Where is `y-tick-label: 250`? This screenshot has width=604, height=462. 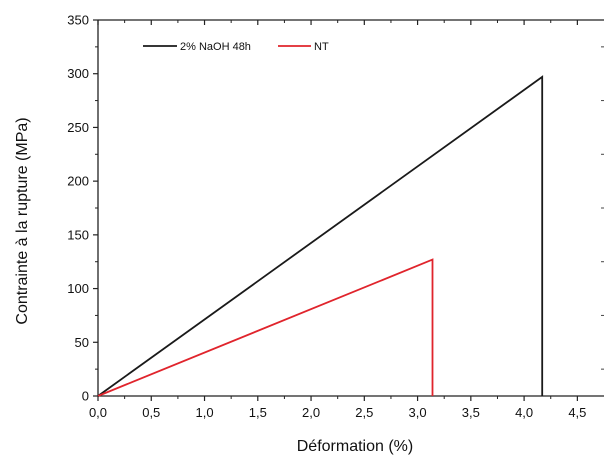 y-tick-label: 250 is located at coordinates (78, 127).